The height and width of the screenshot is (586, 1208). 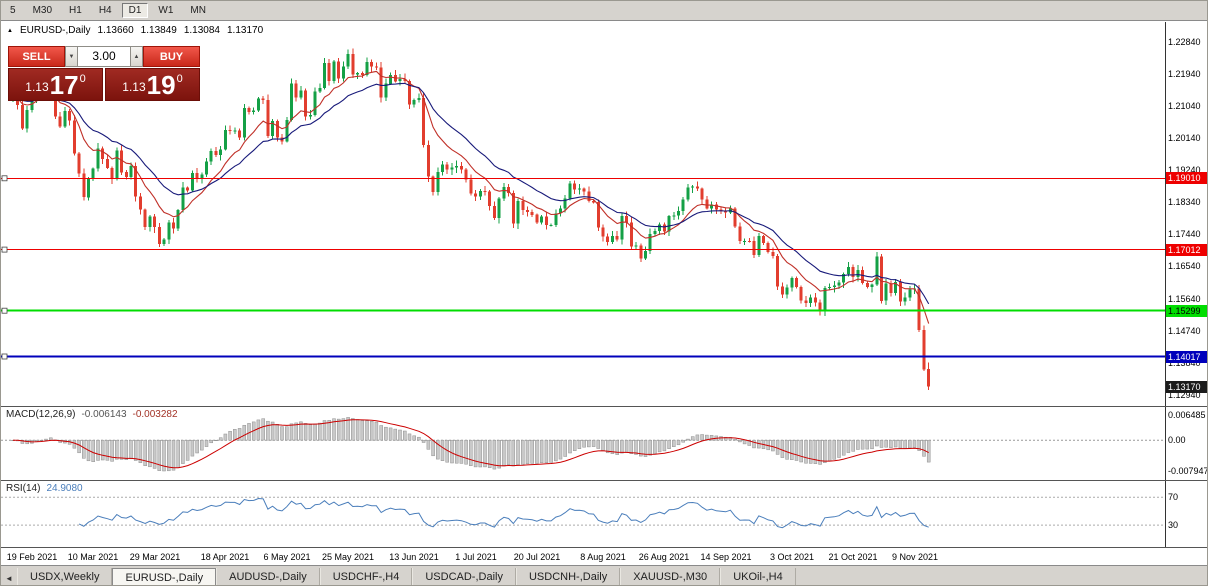 What do you see at coordinates (414, 557) in the screenshot?
I see `date-axis-label: 13 Jun 2021` at bounding box center [414, 557].